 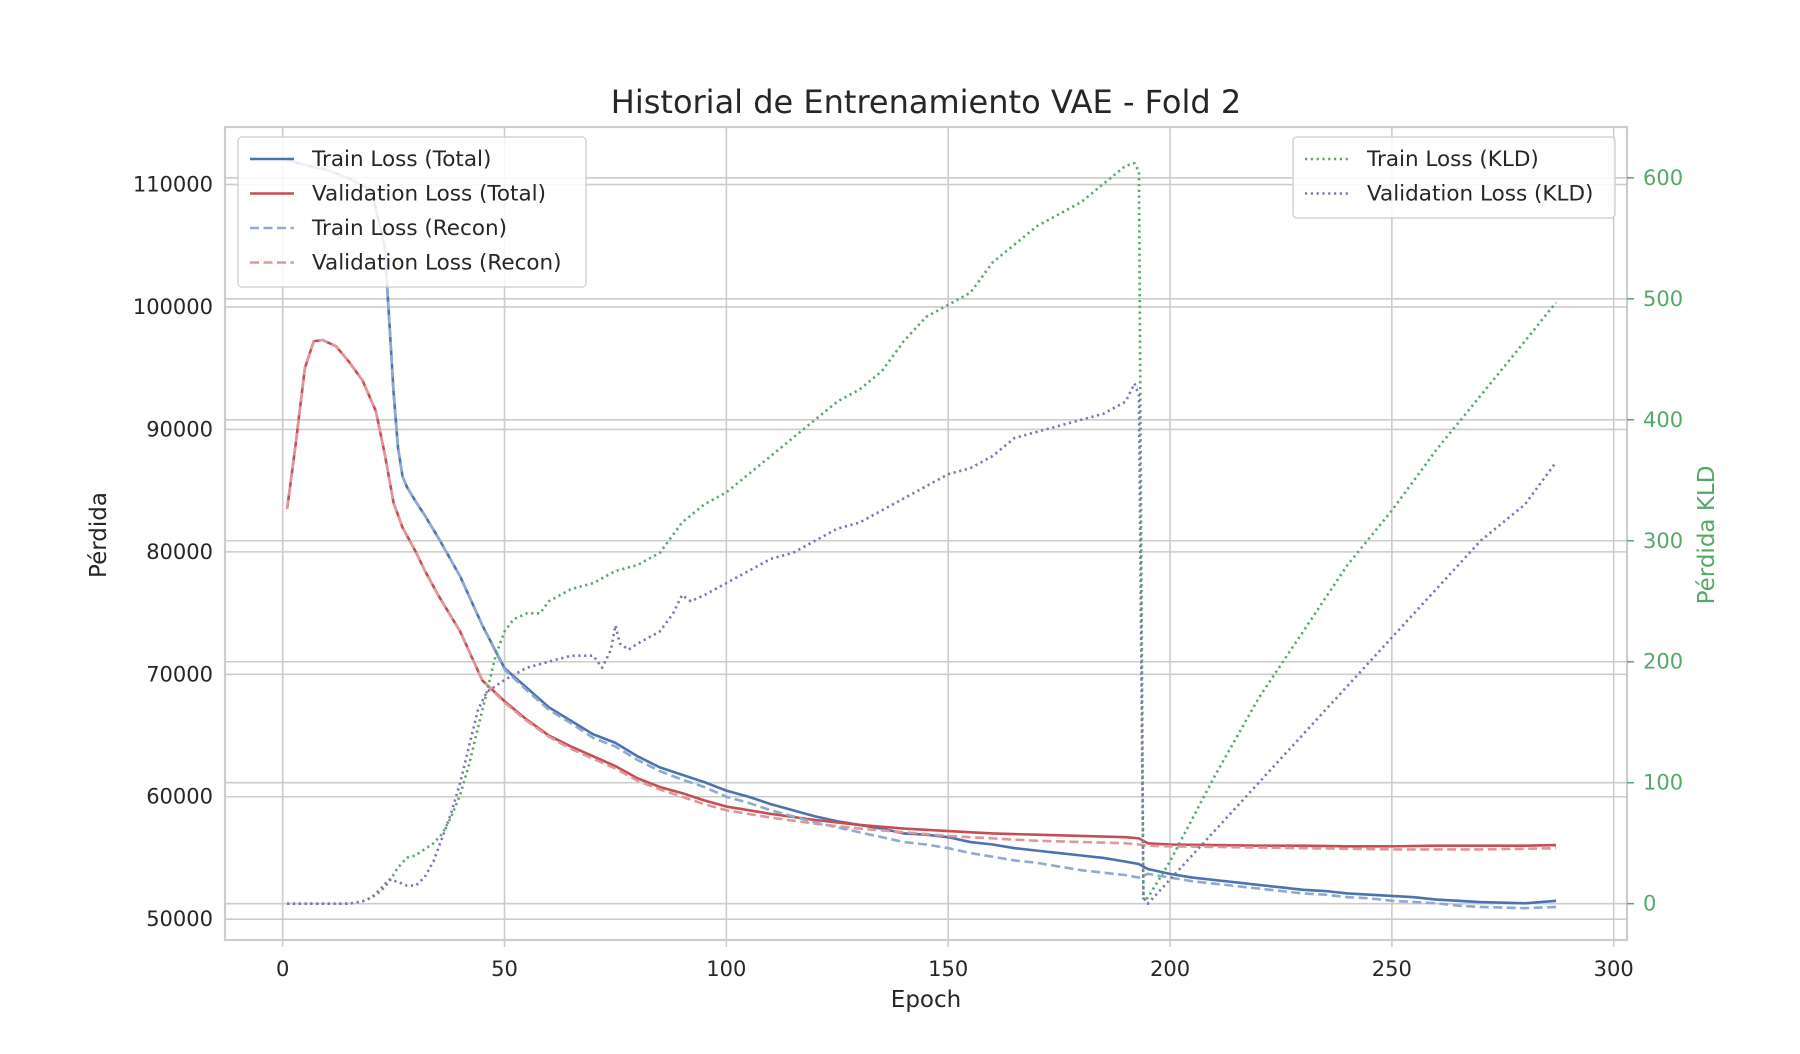 I want to click on y2-tick-label: 100, so click(x=1663, y=783).